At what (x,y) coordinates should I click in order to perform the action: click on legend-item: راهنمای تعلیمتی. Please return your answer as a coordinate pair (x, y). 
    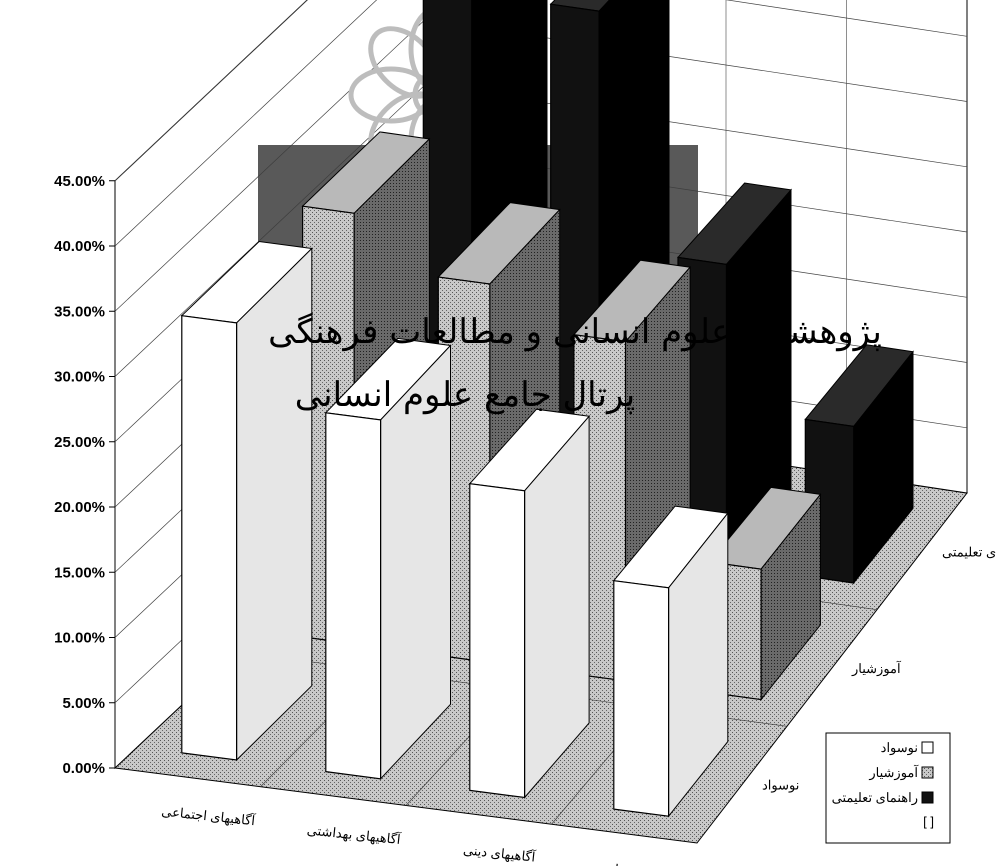
    Looking at the image, I should click on (883, 798).